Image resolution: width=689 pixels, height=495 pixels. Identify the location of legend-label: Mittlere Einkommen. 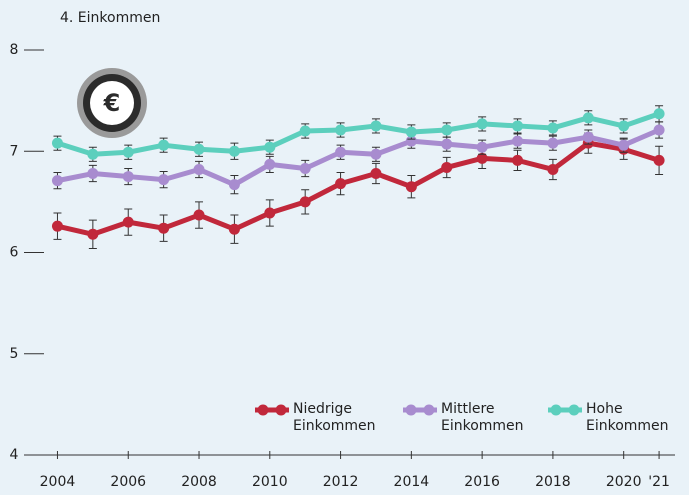
(482, 417).